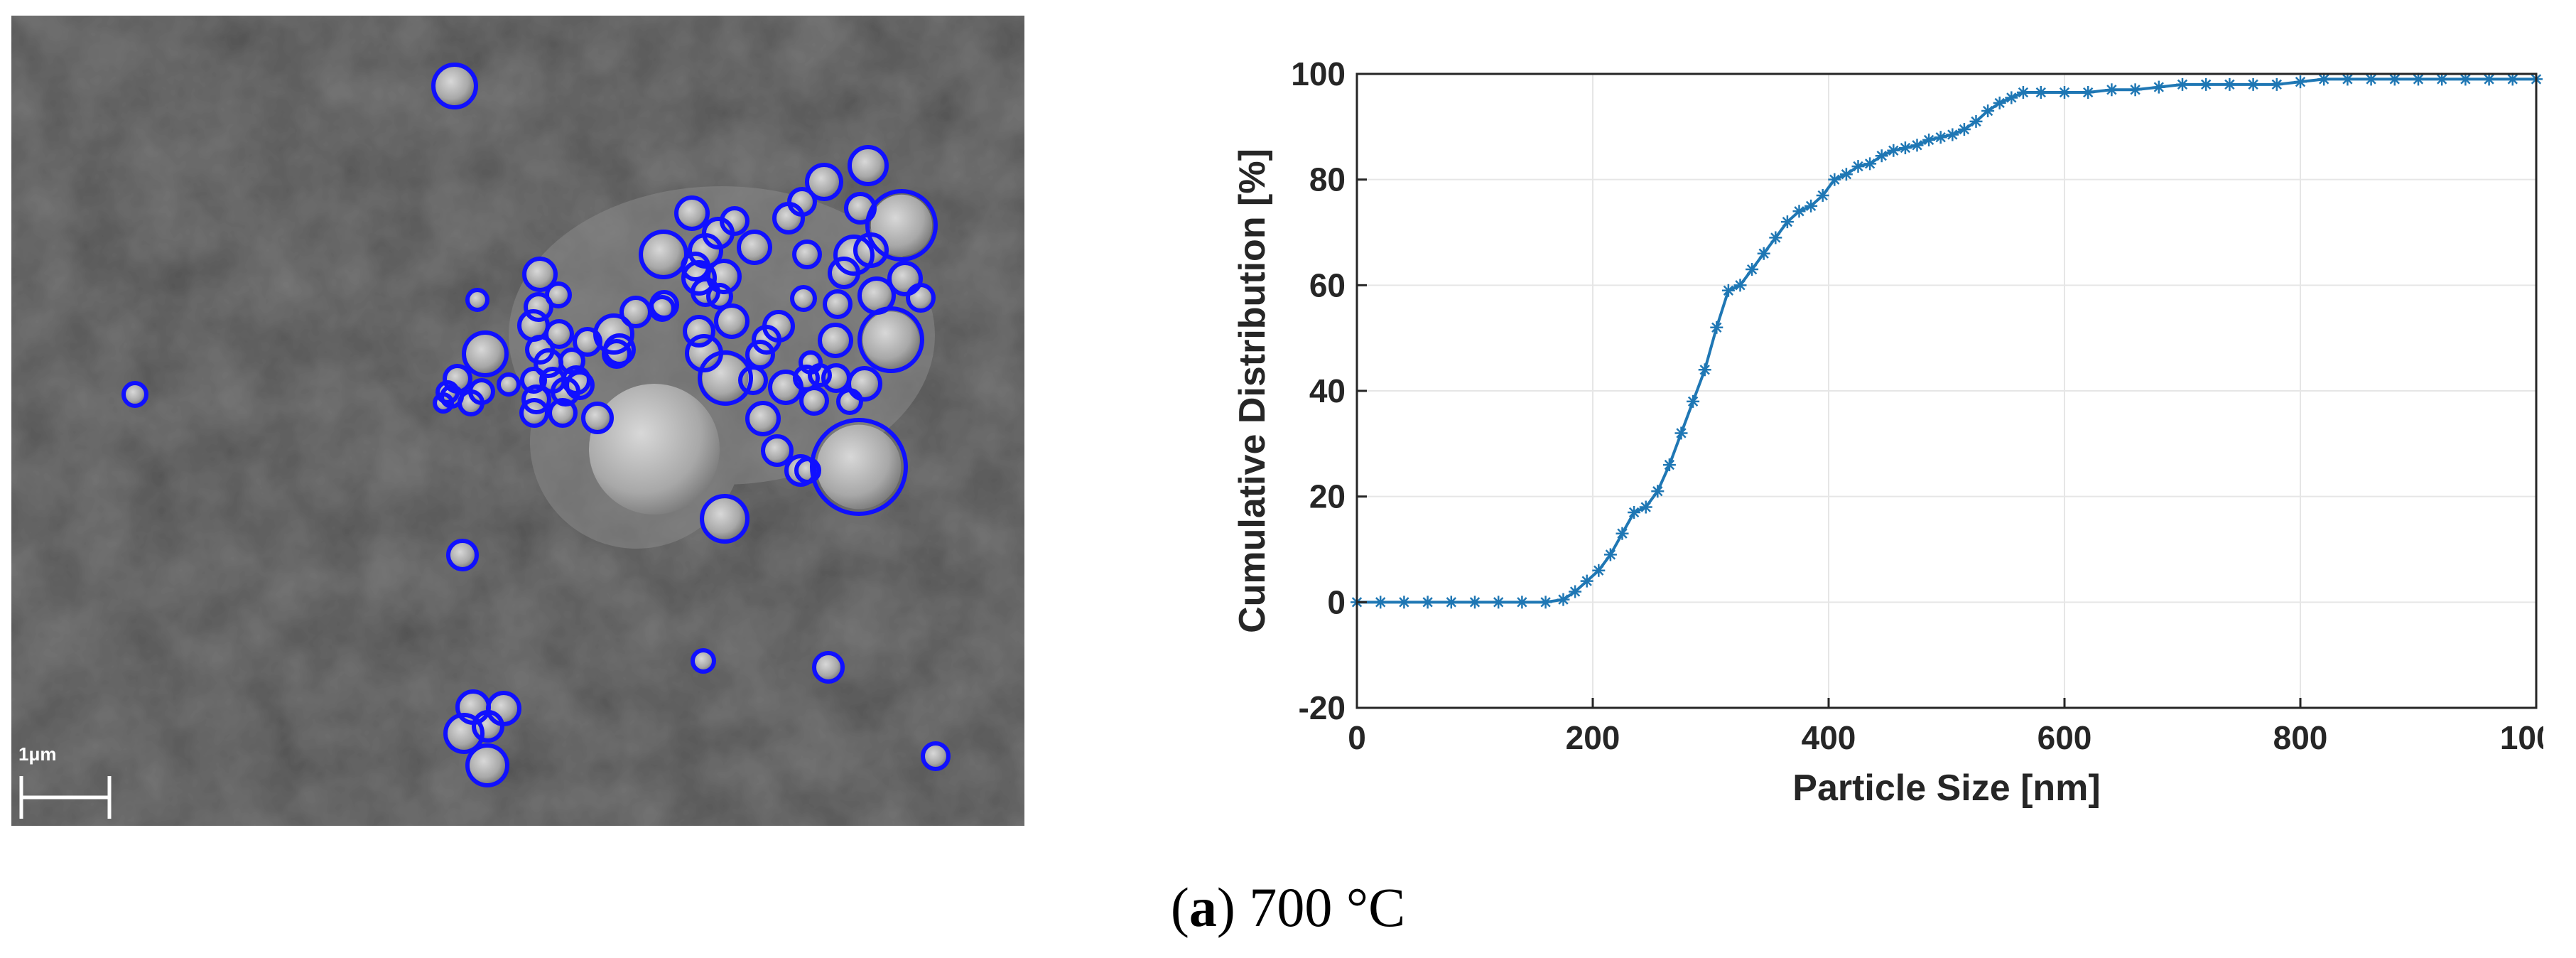  What do you see at coordinates (1322, 707) in the screenshot?
I see `y-tick-label: -20` at bounding box center [1322, 707].